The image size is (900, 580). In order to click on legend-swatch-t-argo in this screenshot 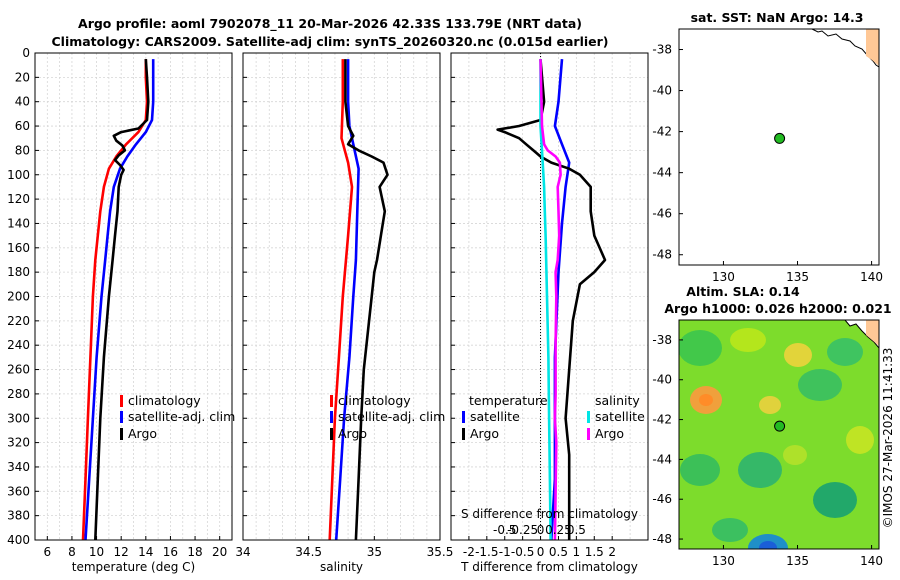, I will do `click(463, 434)`.